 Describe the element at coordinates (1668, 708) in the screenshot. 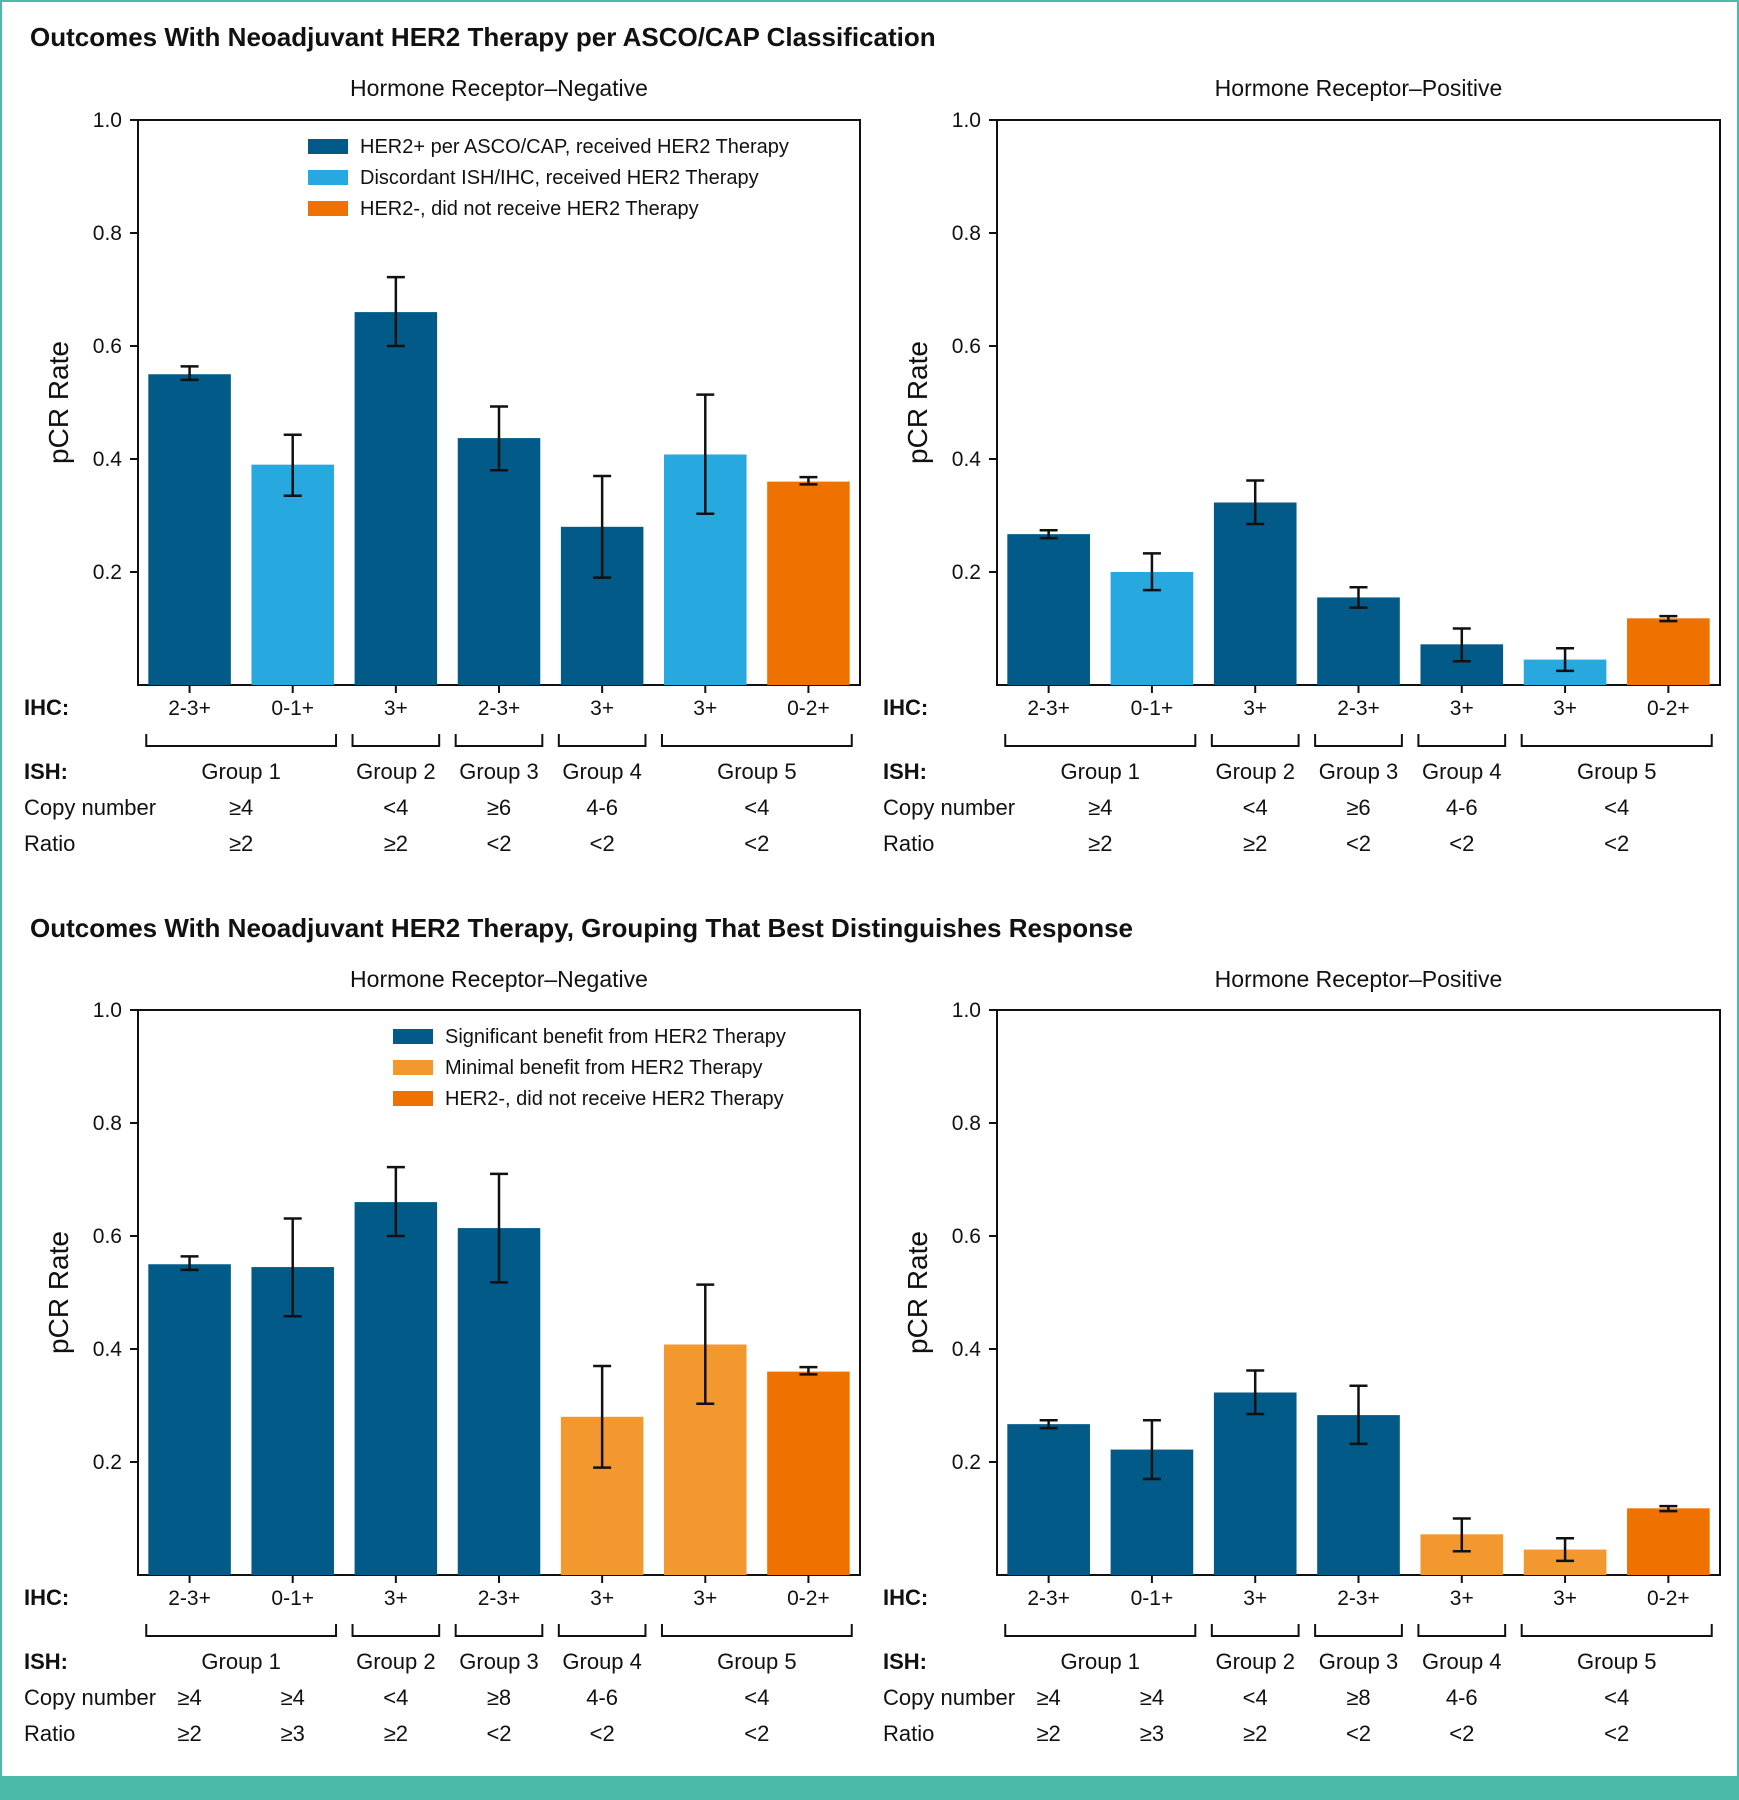

I see `chart-2-xtick-label: 0-2+` at that location.